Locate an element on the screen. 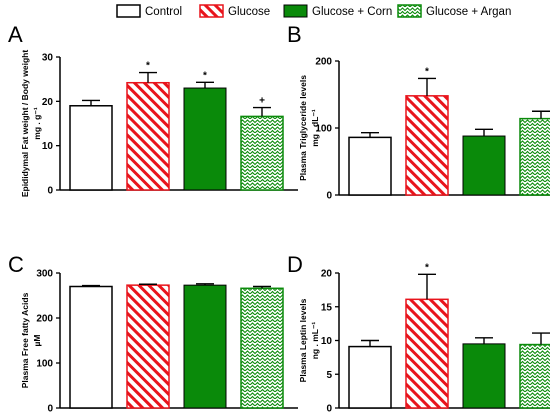 The image size is (550, 418). y-axis-label: Plasma Free fatty Acids is located at coordinates (25, 340).